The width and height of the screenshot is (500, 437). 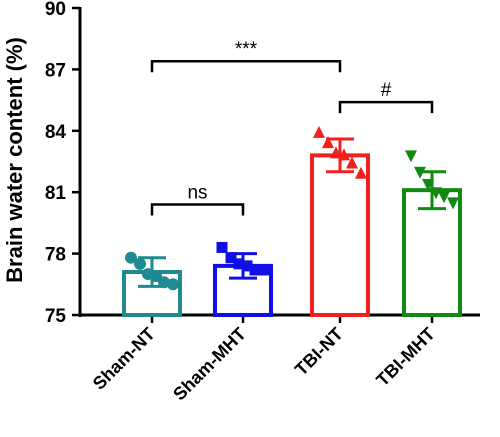 I want to click on y-tick-label: 78, so click(x=55, y=255).